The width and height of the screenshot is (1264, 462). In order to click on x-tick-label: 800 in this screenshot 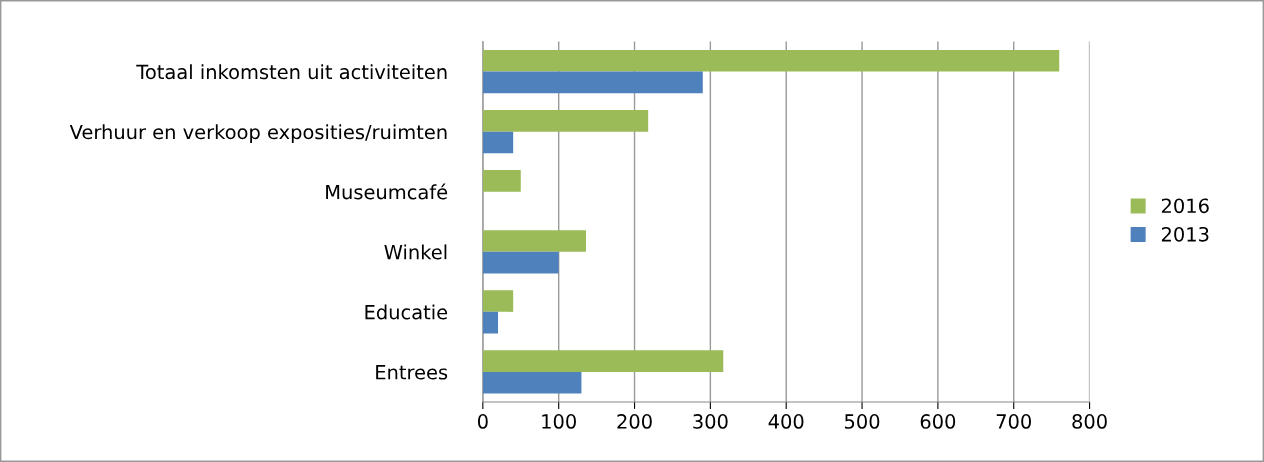, I will do `click(1089, 421)`.